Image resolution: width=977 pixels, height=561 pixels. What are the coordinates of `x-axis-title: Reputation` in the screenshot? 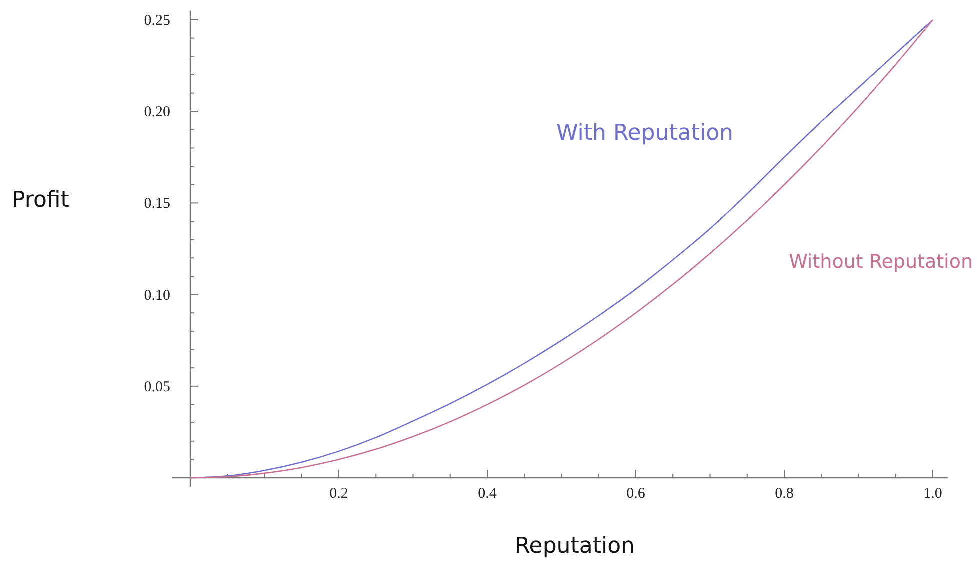 It's located at (575, 546).